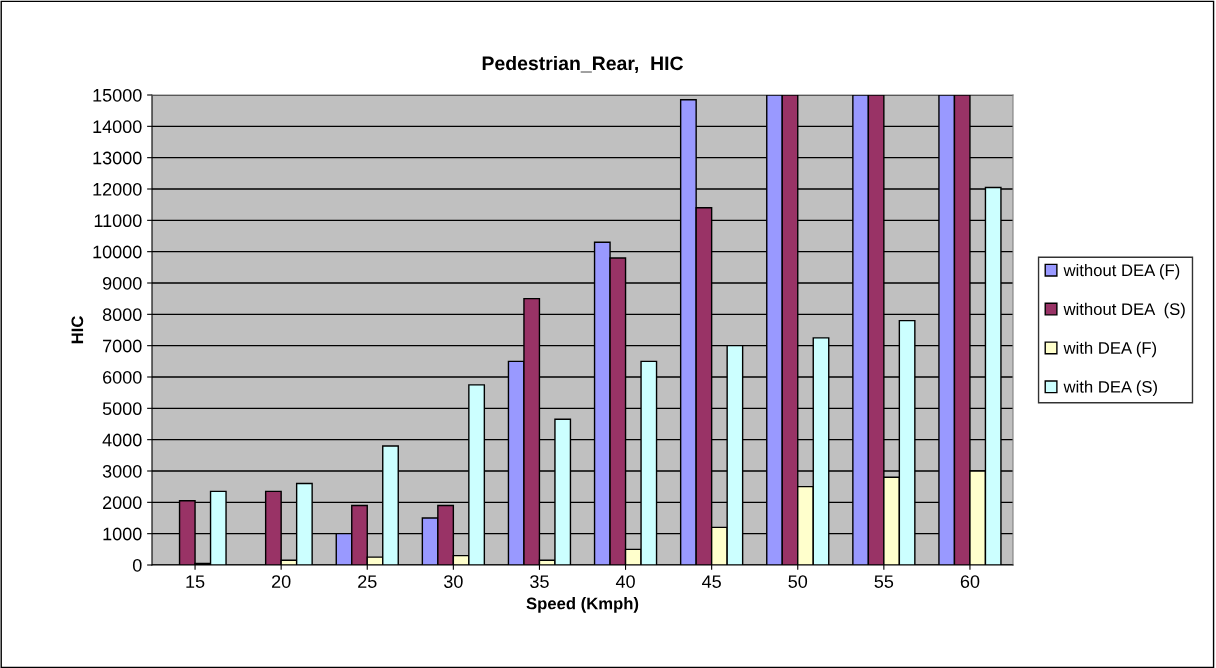 This screenshot has height=668, width=1216. Describe the element at coordinates (122, 283) in the screenshot. I see `y-tick-label: 9000` at that location.